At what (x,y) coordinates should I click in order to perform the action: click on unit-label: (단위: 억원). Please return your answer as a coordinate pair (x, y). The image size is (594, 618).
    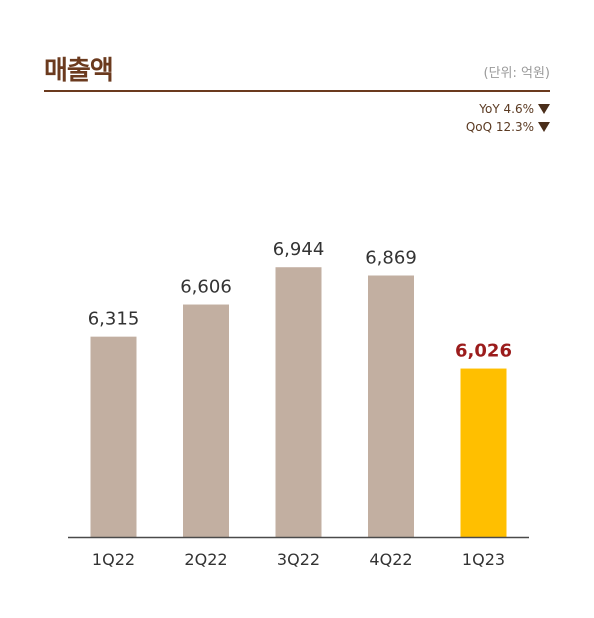
    Looking at the image, I should click on (517, 73).